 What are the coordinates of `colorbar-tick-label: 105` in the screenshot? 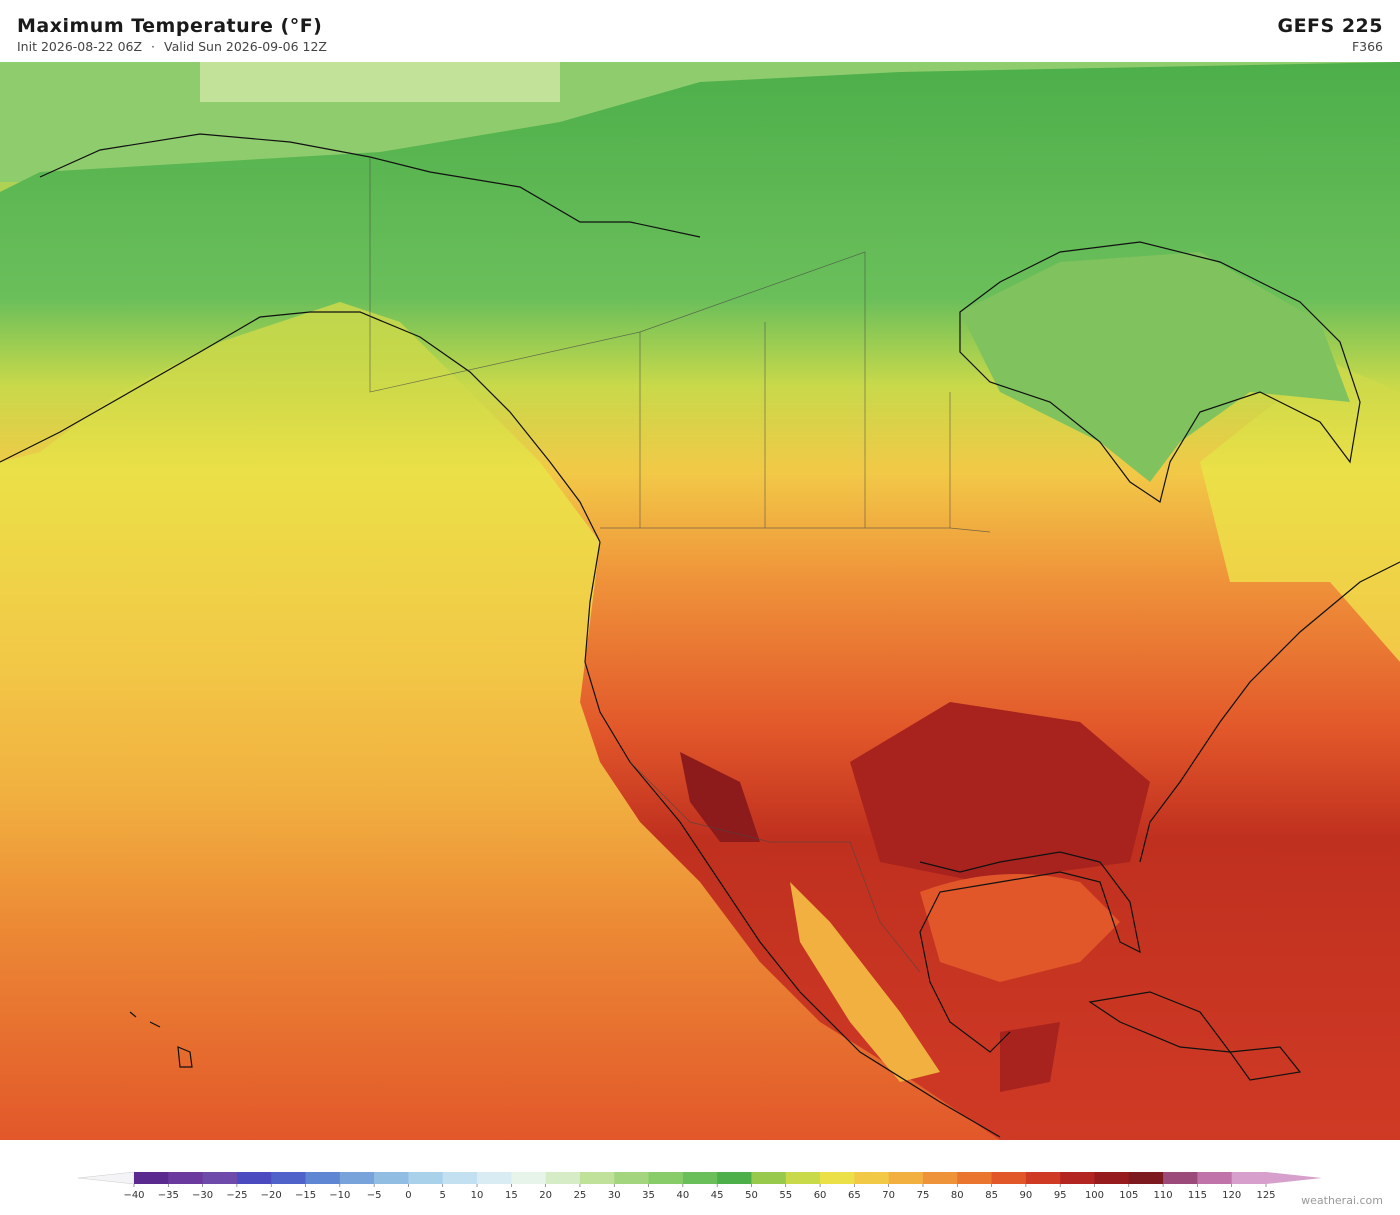 It's located at (1128, 1195).